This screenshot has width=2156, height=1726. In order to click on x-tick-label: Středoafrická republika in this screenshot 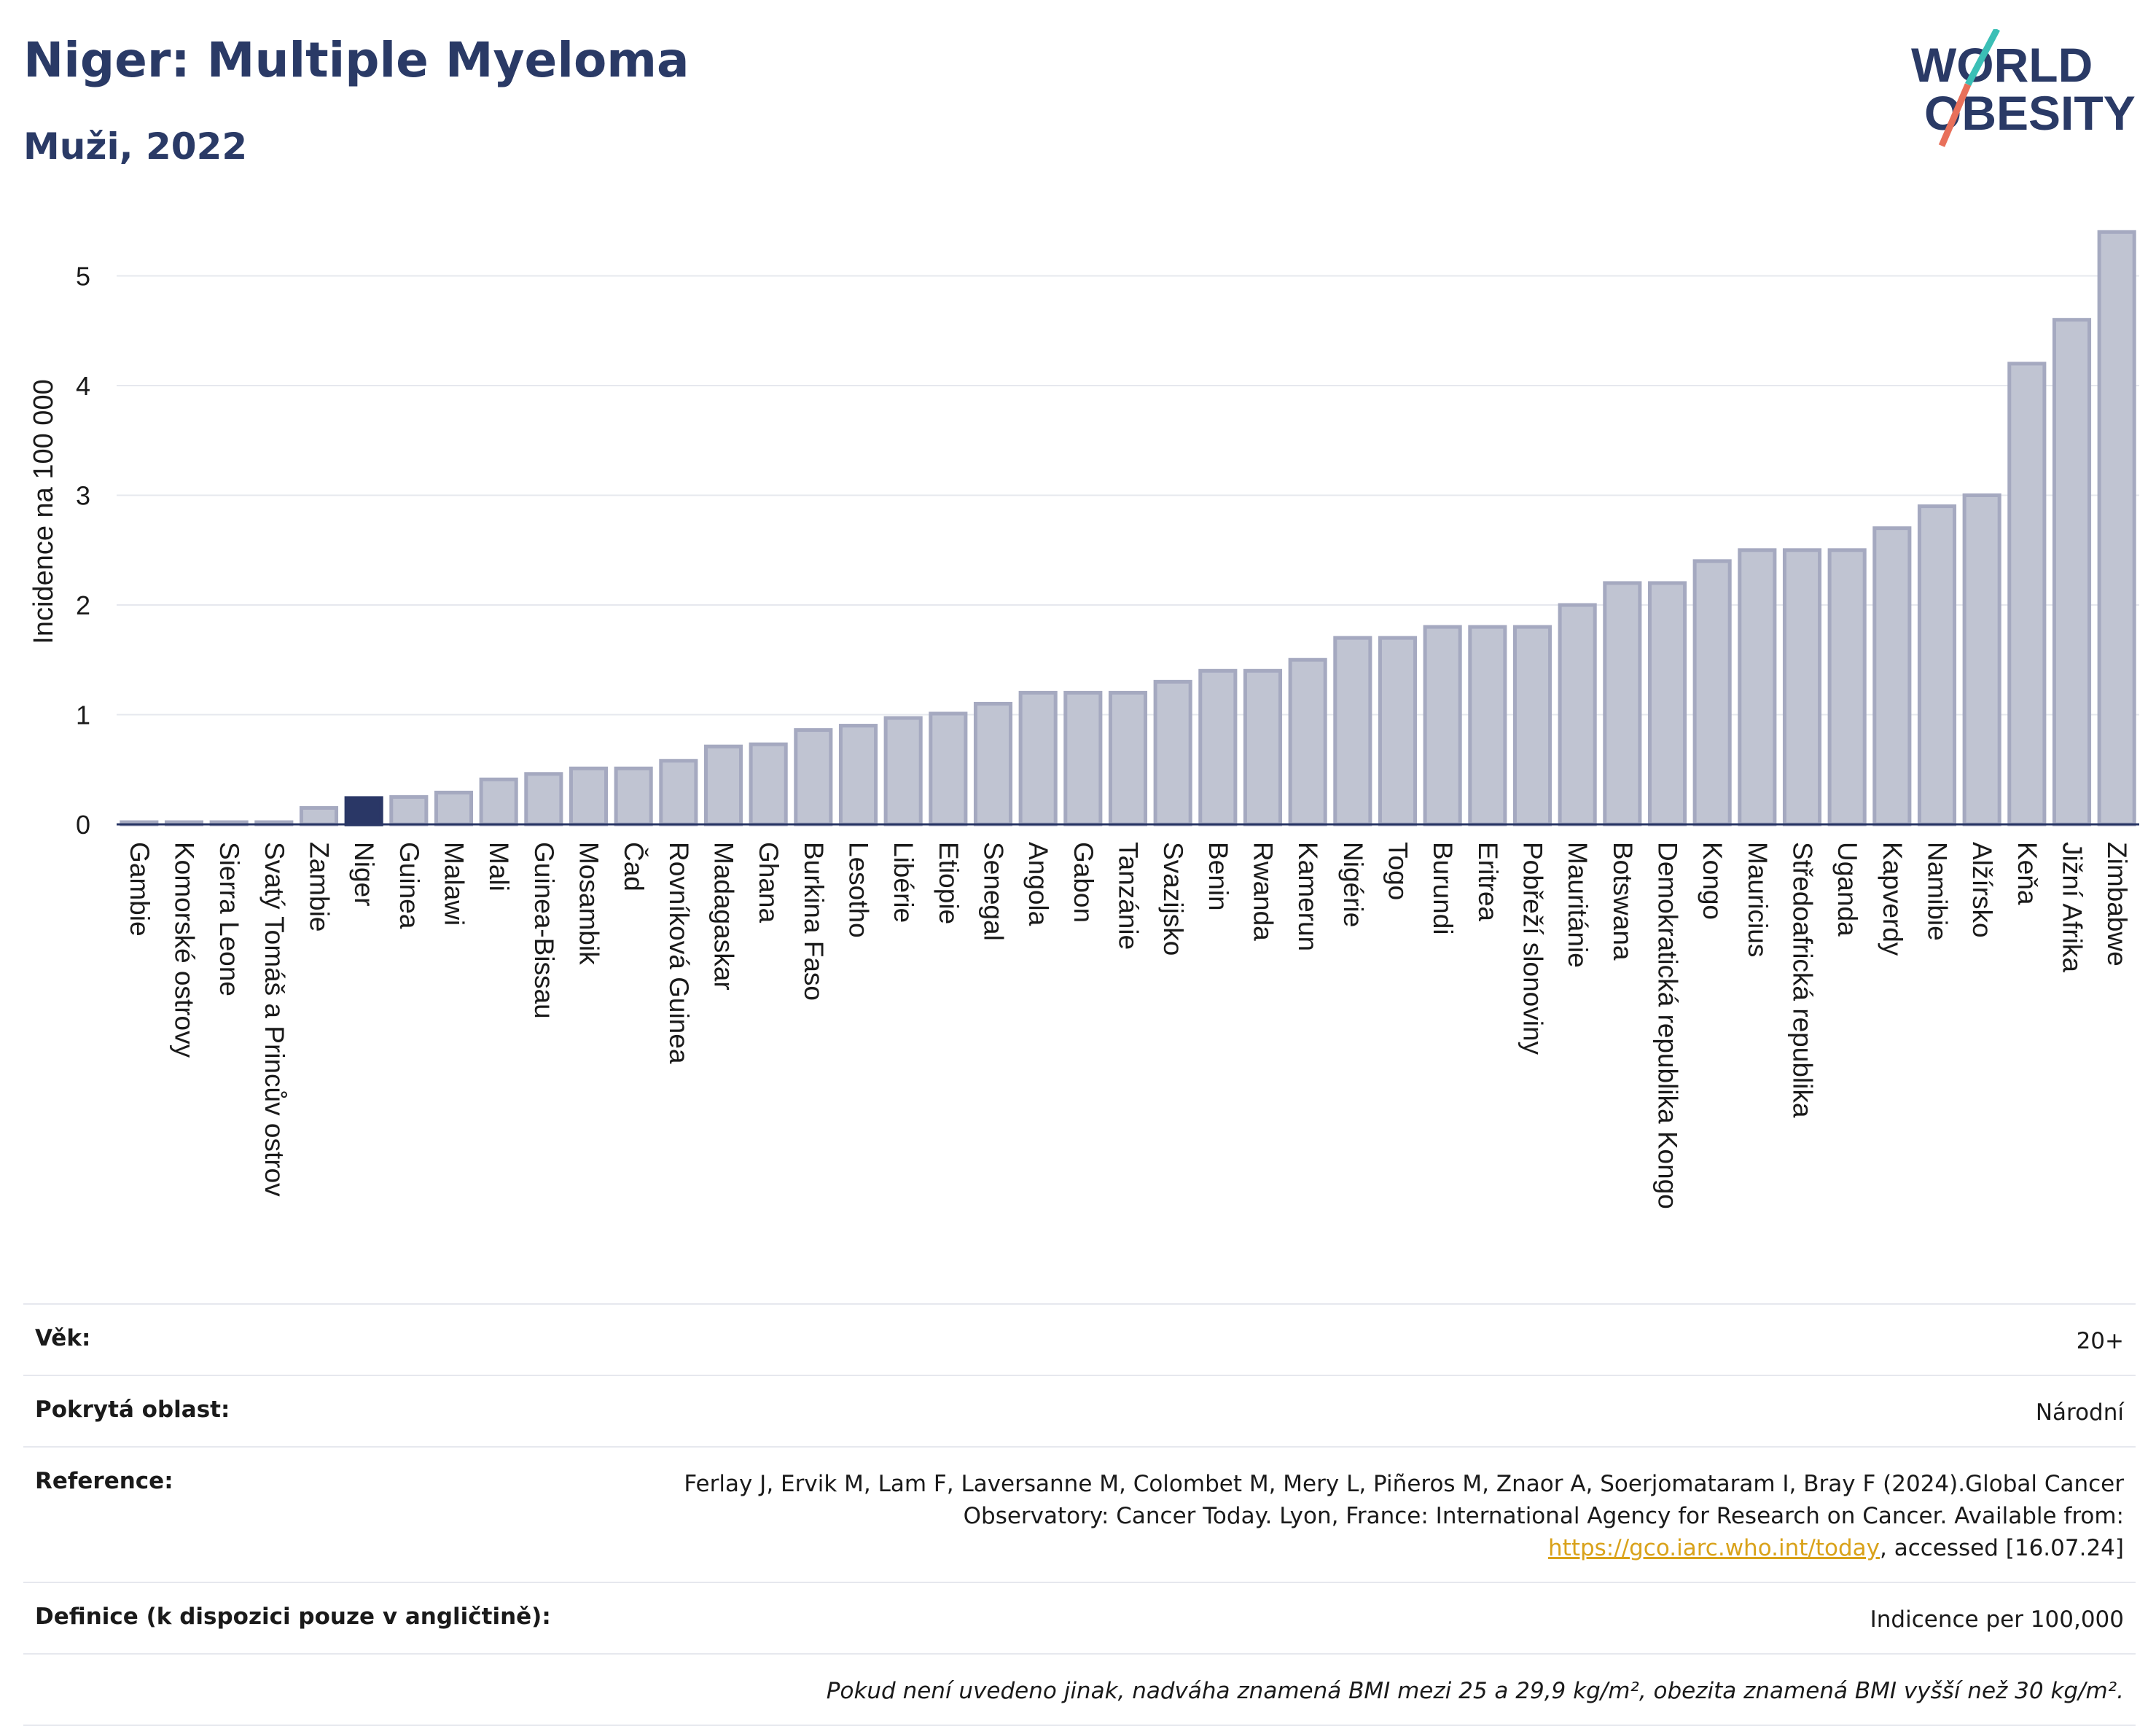, I will do `click(1803, 980)`.